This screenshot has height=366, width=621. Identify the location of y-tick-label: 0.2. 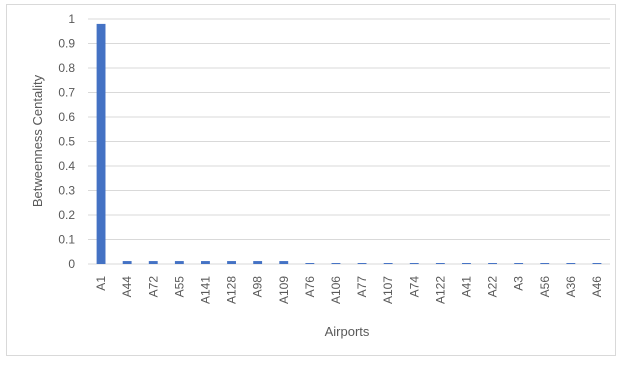
(66, 215).